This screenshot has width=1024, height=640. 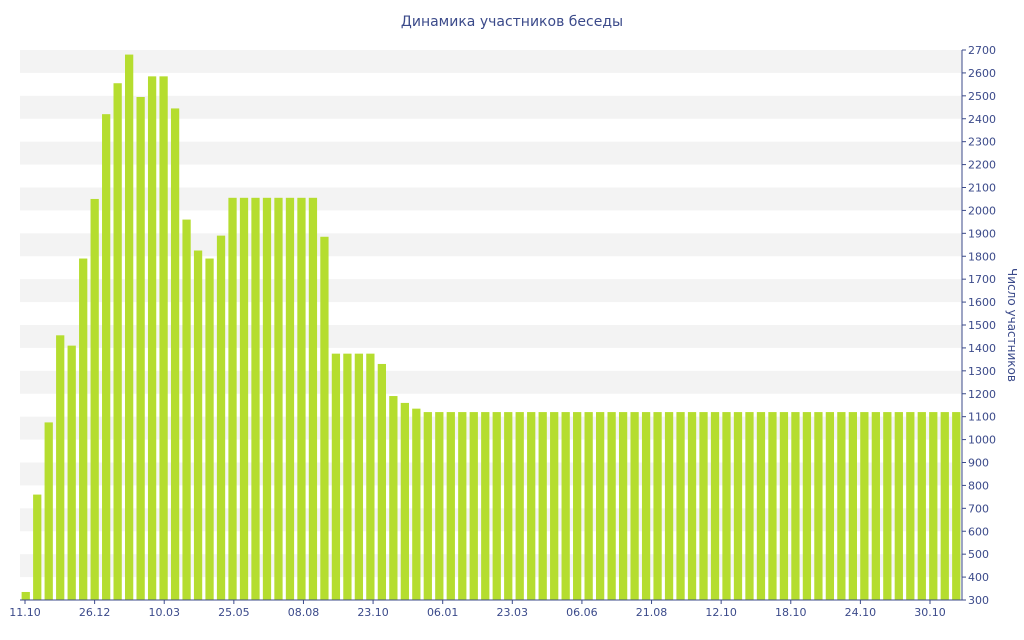 What do you see at coordinates (982, 440) in the screenshot?
I see `y-tick-label: 1000` at bounding box center [982, 440].